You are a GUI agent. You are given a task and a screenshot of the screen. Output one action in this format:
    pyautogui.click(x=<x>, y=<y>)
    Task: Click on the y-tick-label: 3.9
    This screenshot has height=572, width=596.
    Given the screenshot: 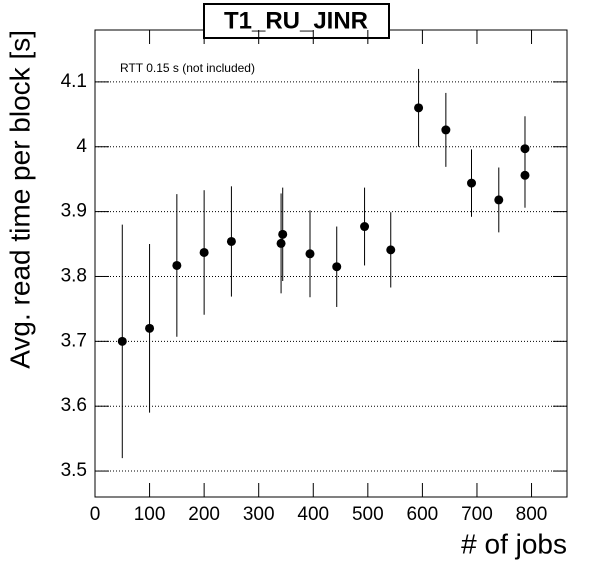 What is the action you would take?
    pyautogui.click(x=74, y=211)
    